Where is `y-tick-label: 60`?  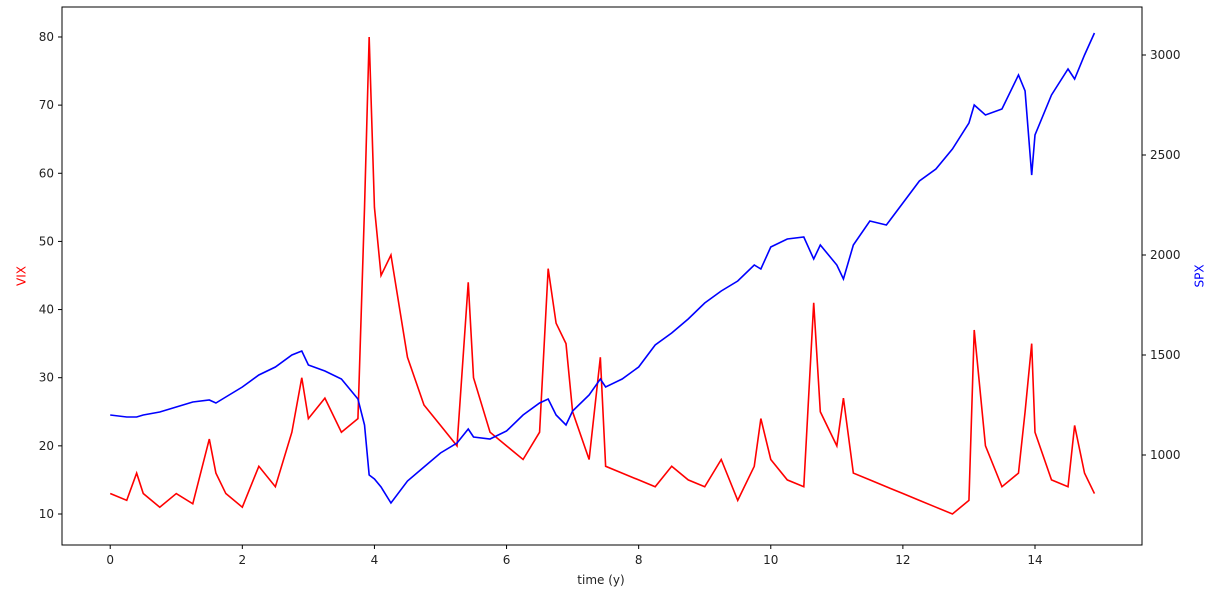 y-tick-label: 60 is located at coordinates (46, 173).